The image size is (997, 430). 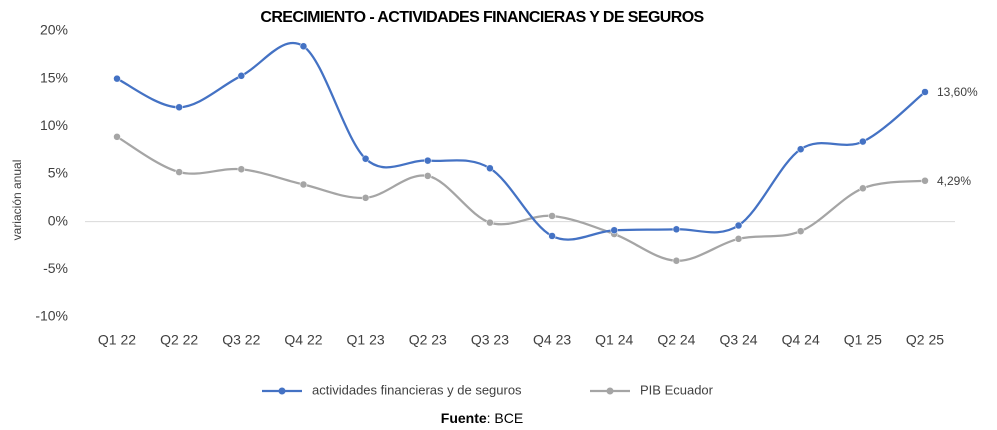 I want to click on x-tick-label: Q4 22, so click(x=303, y=340).